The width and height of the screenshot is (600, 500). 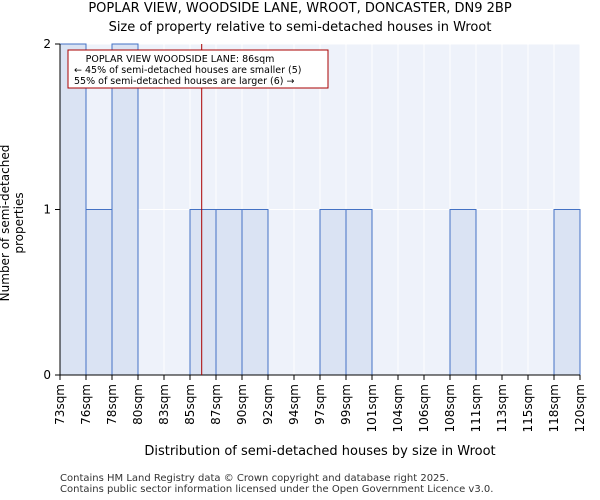 What do you see at coordinates (554, 408) in the screenshot?
I see `x-tick-label: 118sqm` at bounding box center [554, 408].